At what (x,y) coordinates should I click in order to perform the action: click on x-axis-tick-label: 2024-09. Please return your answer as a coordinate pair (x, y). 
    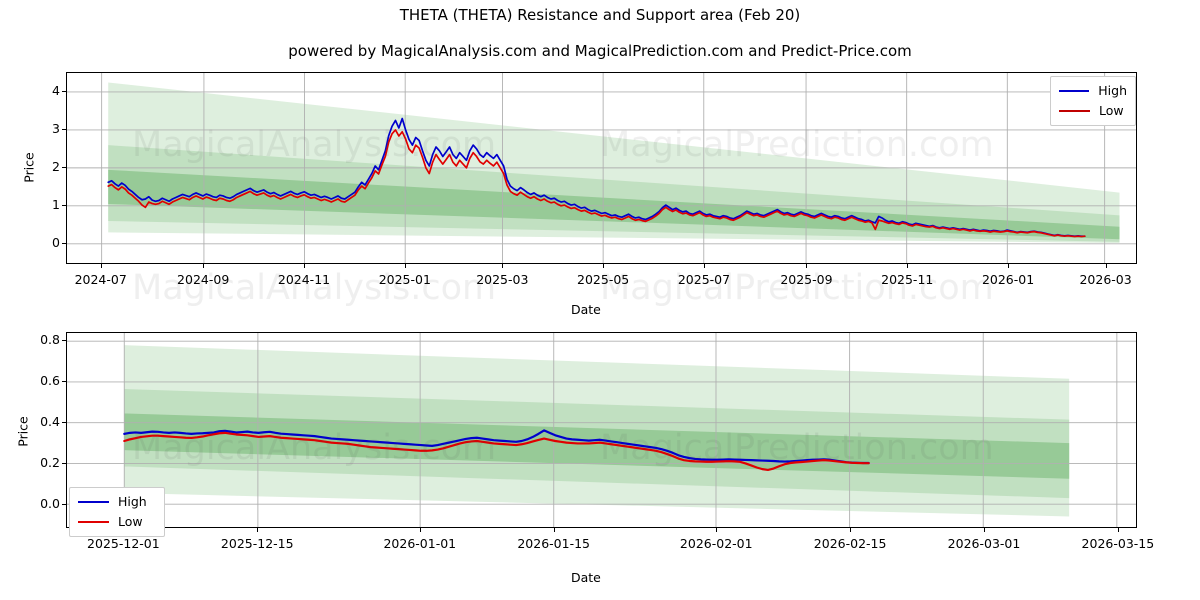
    Looking at the image, I should click on (203, 279).